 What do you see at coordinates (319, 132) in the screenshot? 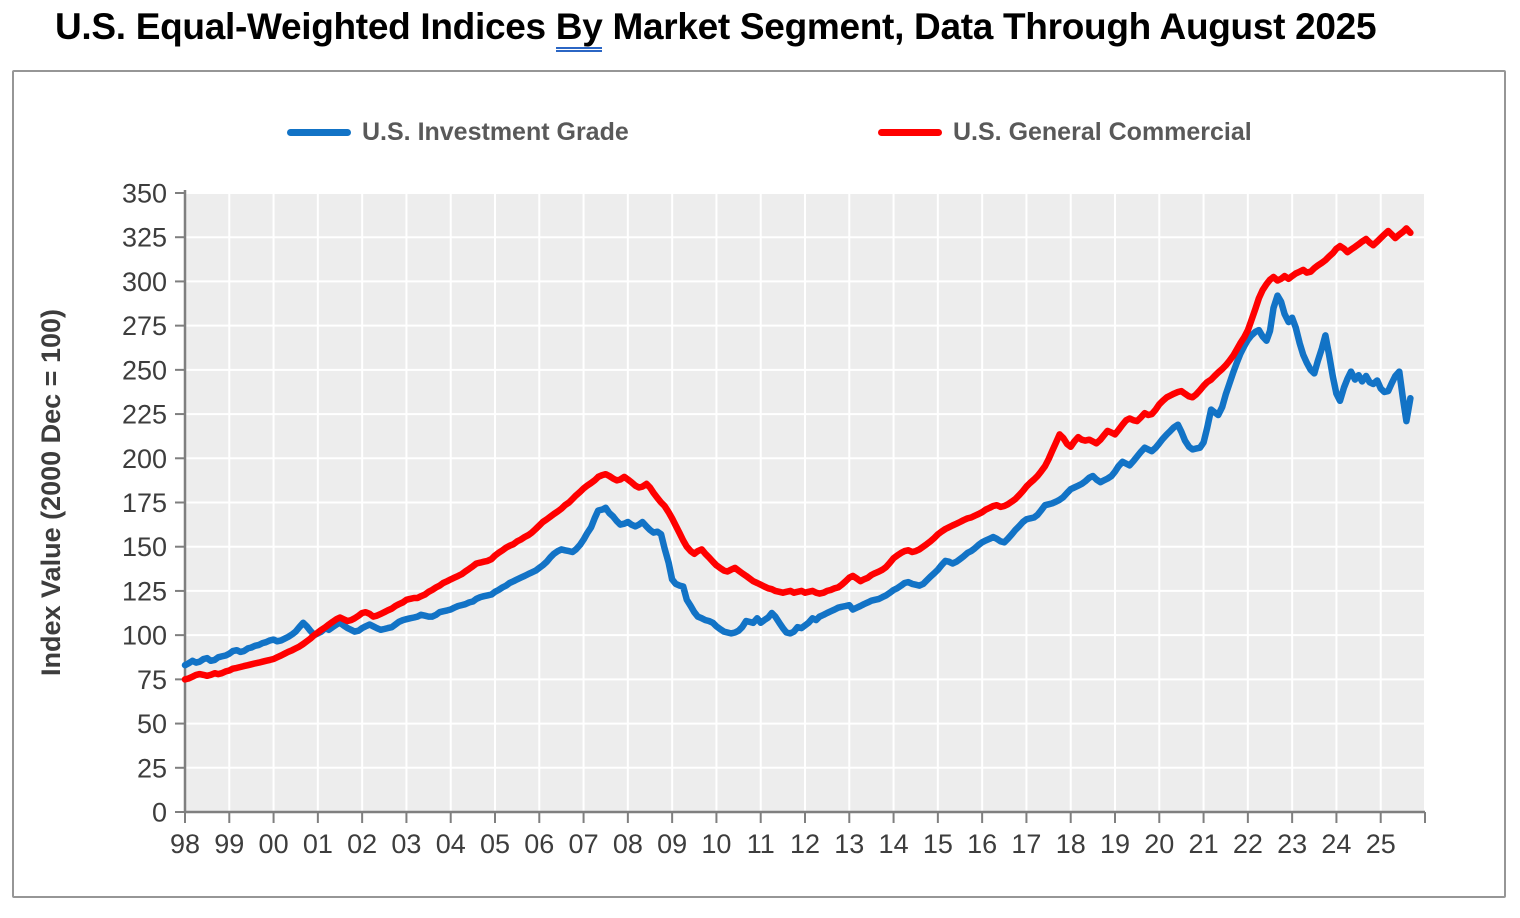
I see `legend-line-swatch-blue-icon` at bounding box center [319, 132].